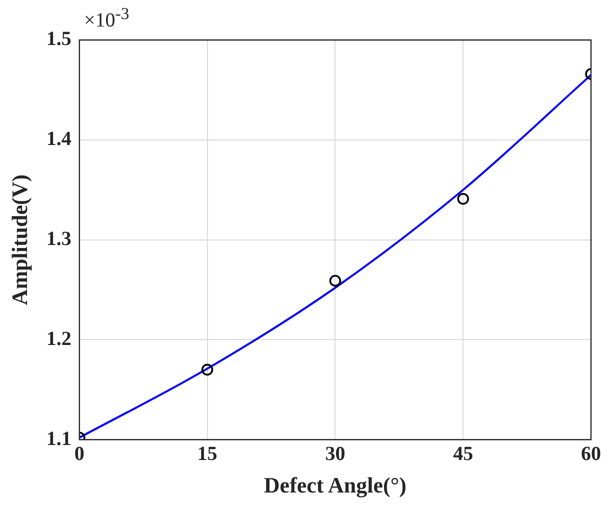 The height and width of the screenshot is (508, 613). What do you see at coordinates (59, 139) in the screenshot?
I see `y-tick-label: 1.4` at bounding box center [59, 139].